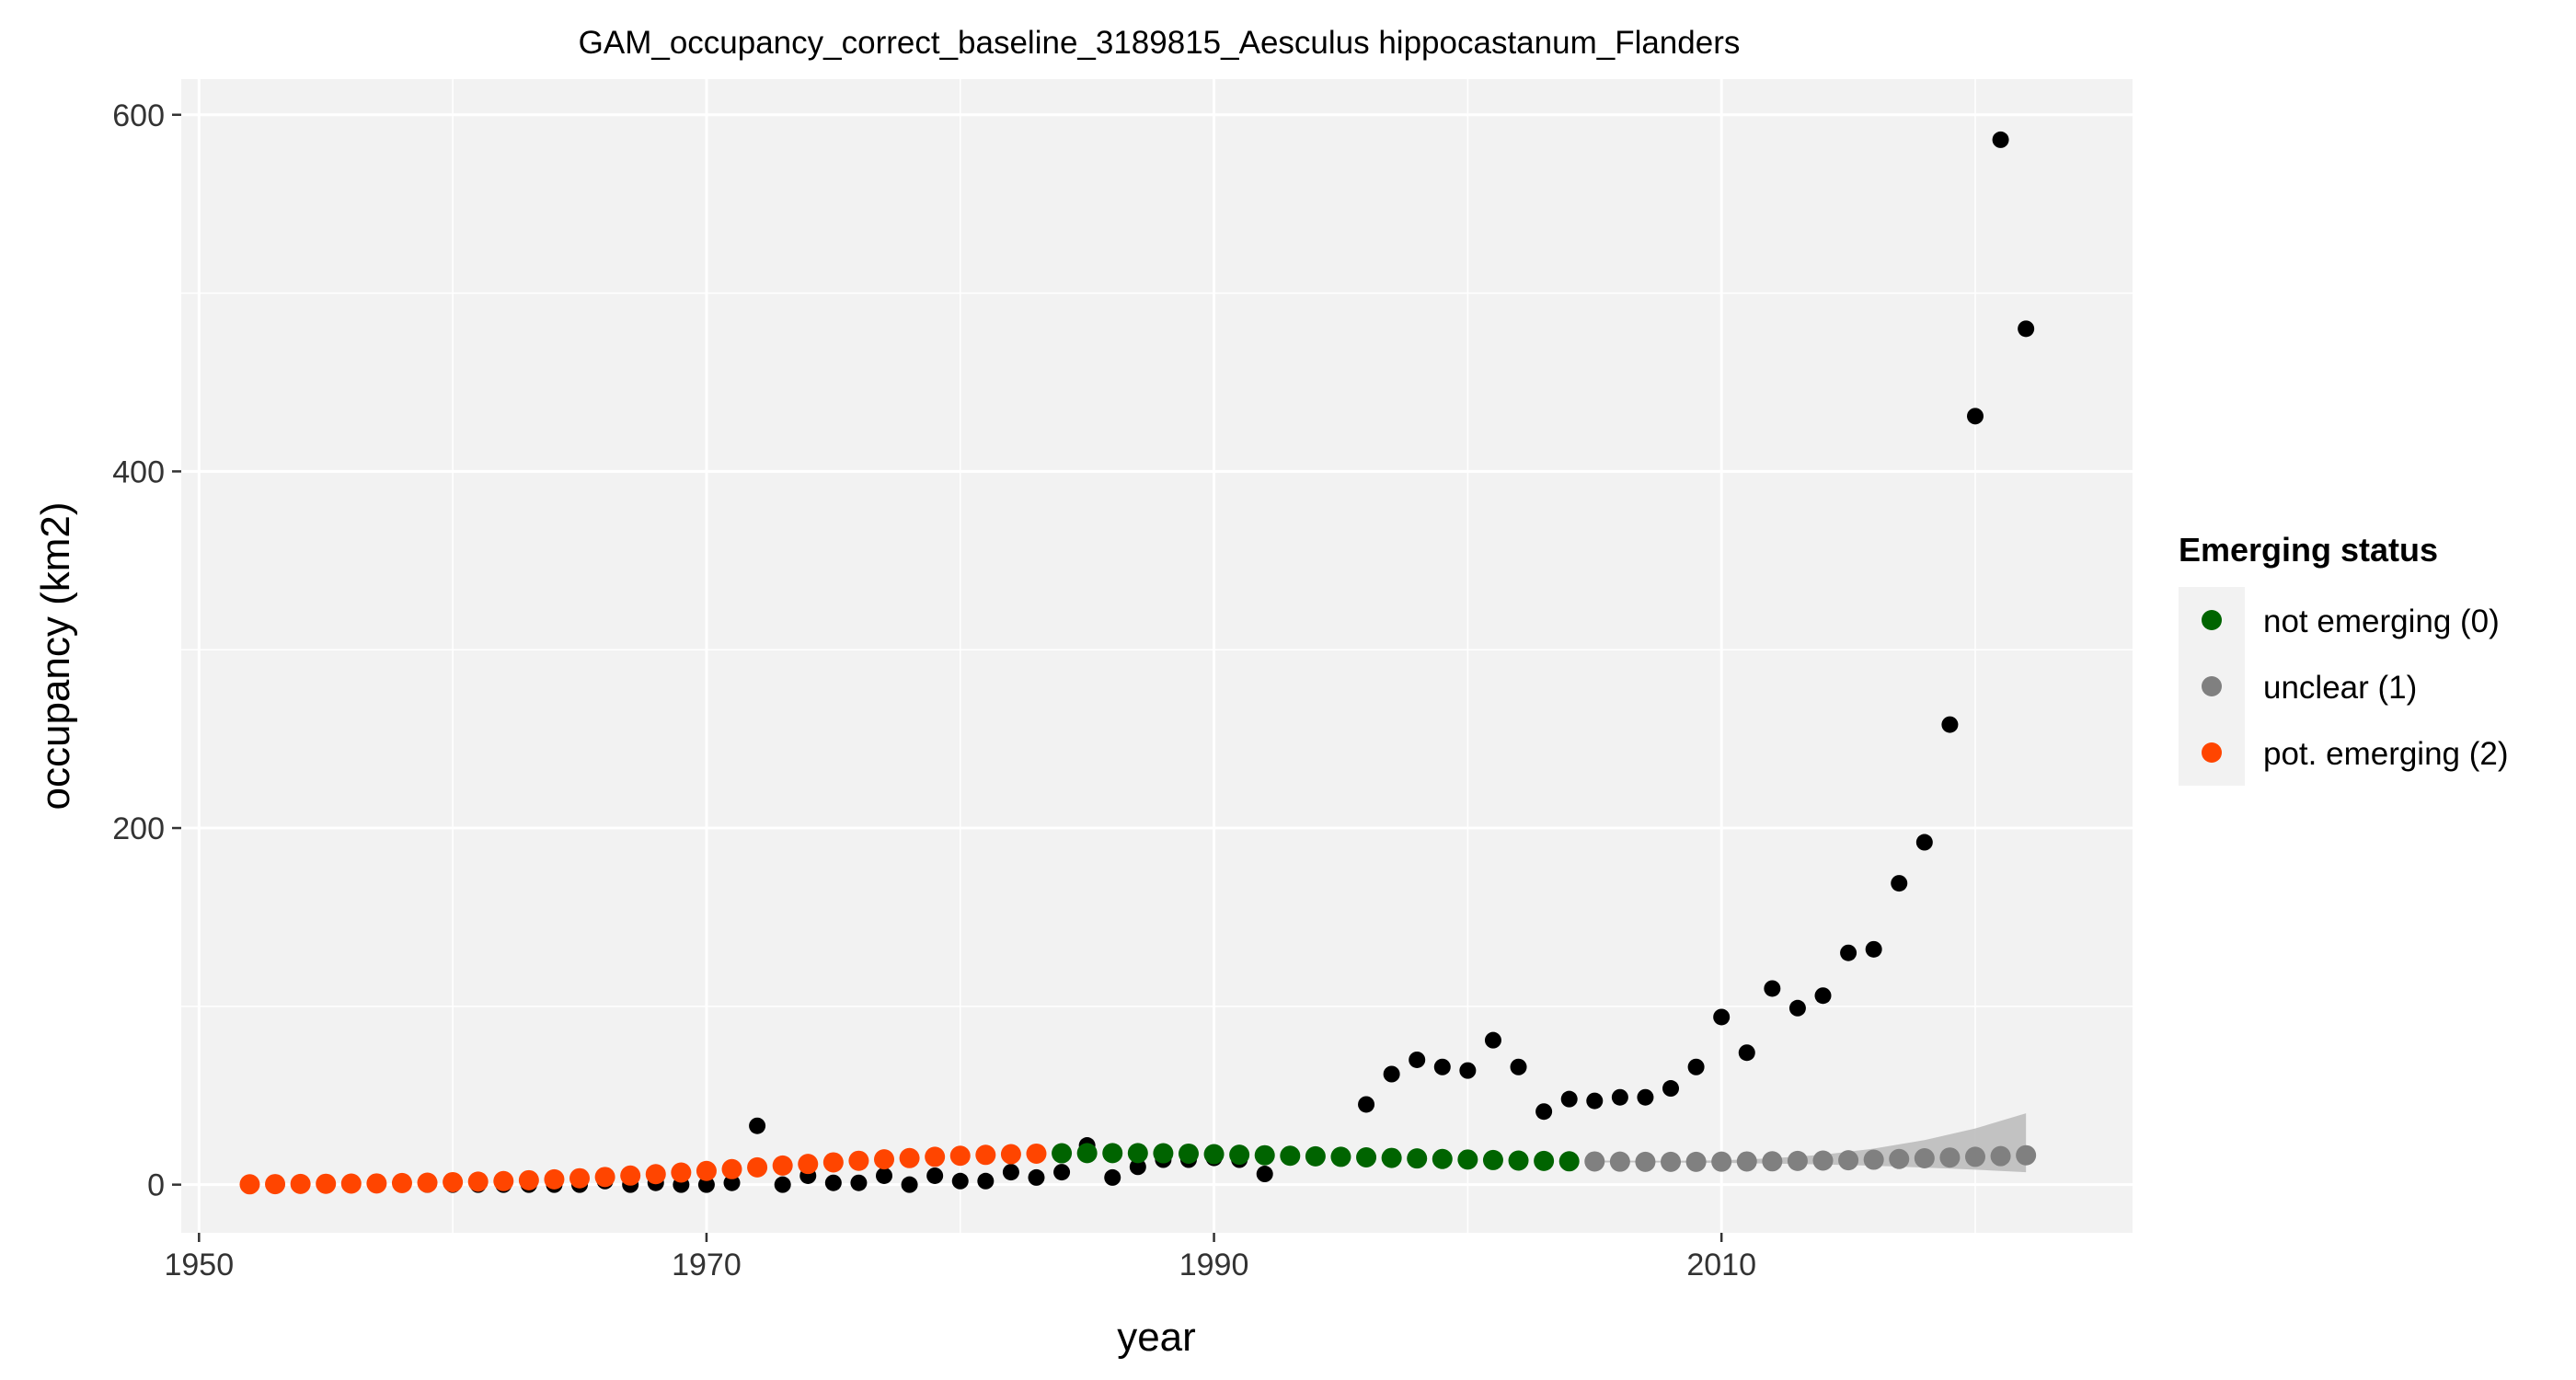 Image resolution: width=2576 pixels, height=1380 pixels. Describe the element at coordinates (2212, 686) in the screenshot. I see `legend-key-unclear` at that location.